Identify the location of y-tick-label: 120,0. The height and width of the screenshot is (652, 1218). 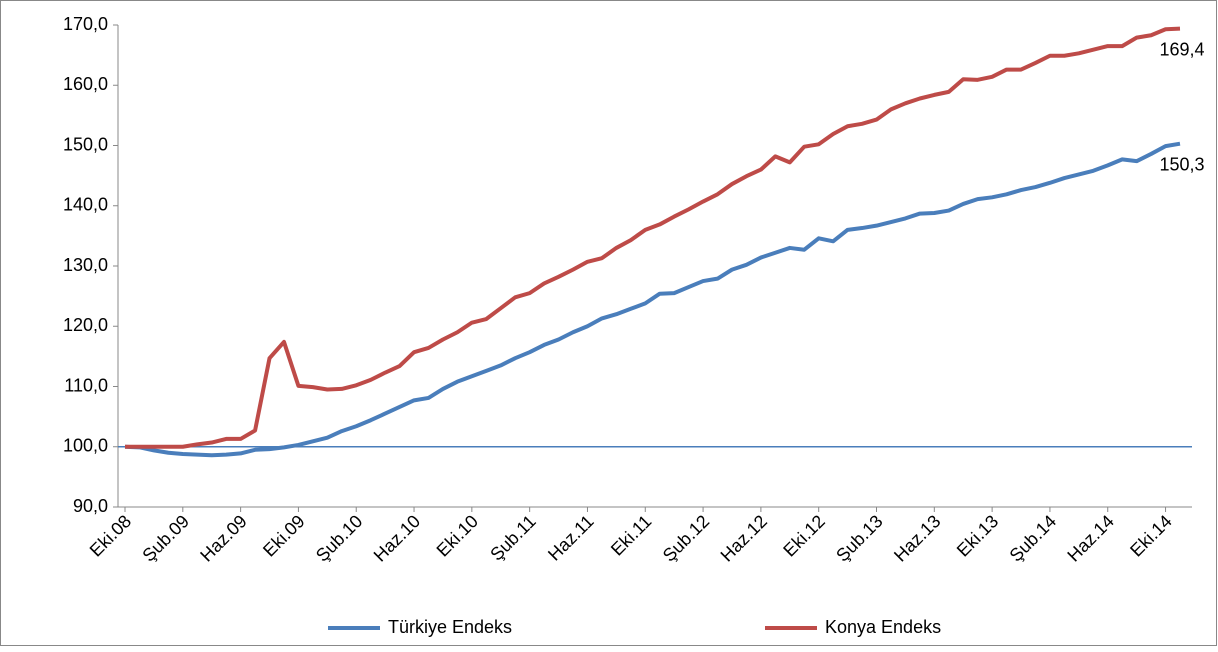
(85, 325).